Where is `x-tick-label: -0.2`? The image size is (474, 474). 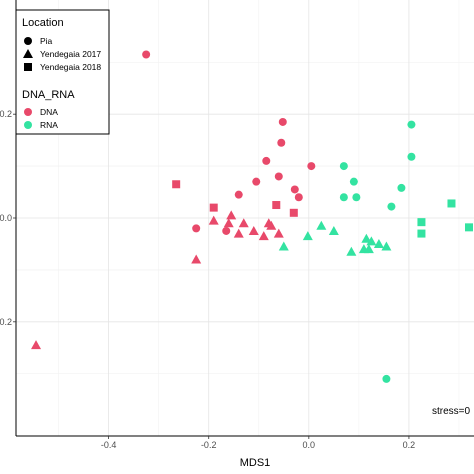
x-tick-label: -0.2 is located at coordinates (209, 445).